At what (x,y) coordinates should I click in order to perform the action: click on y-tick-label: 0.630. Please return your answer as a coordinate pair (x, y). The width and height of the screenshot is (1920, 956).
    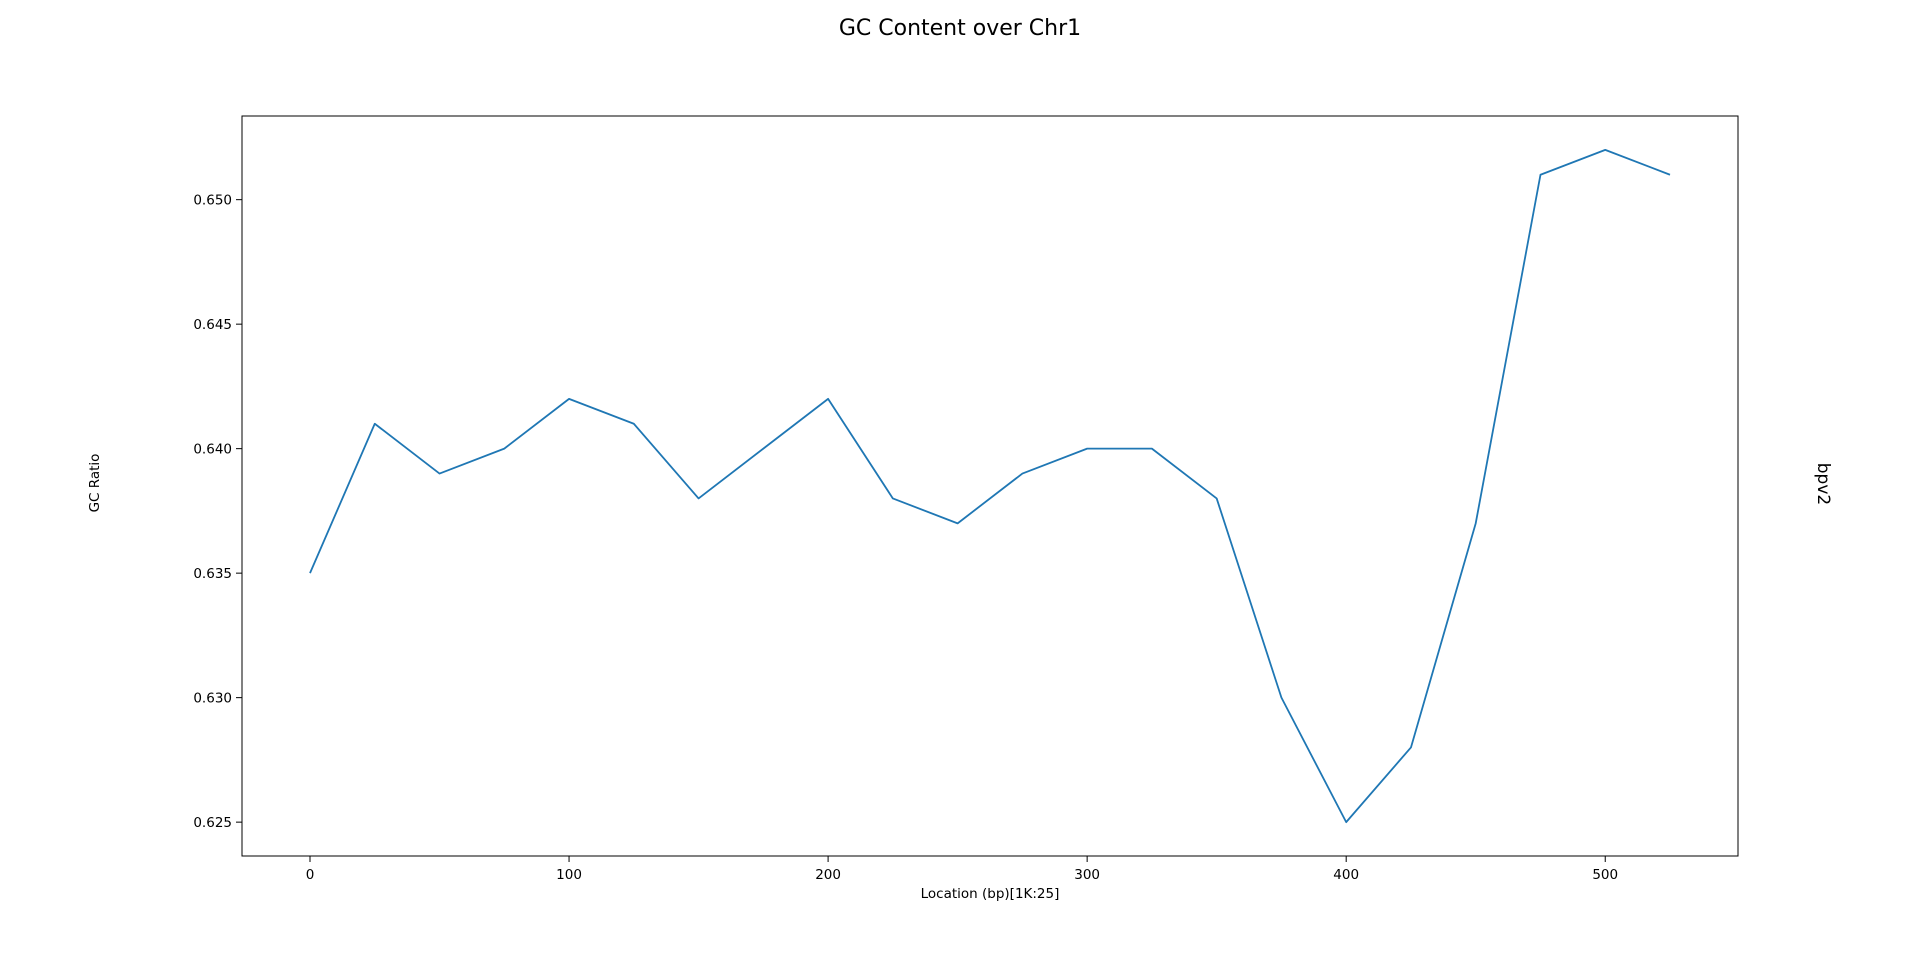
    Looking at the image, I should click on (212, 699).